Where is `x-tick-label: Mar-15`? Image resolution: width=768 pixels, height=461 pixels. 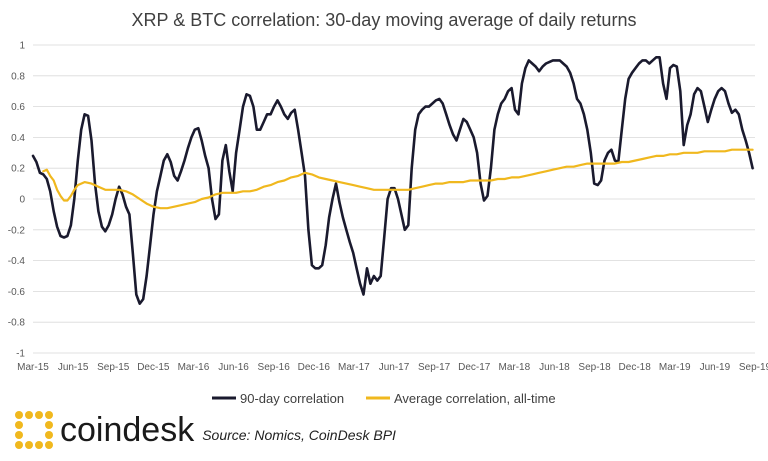
x-tick-label: Mar-15 is located at coordinates (33, 367).